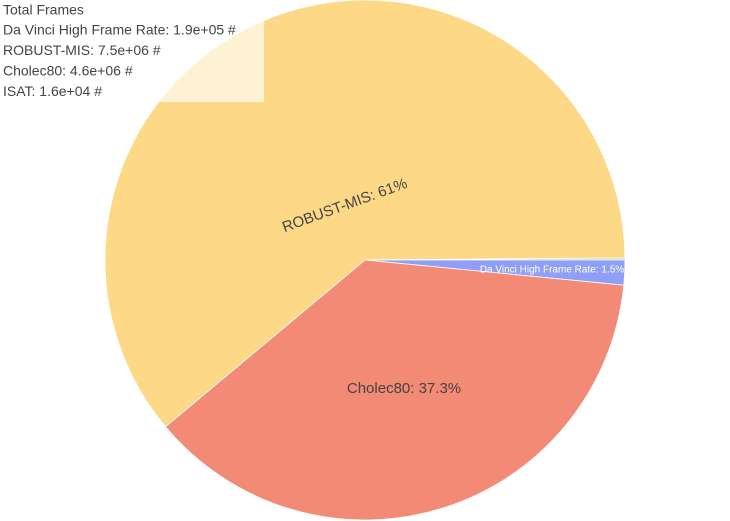 Image resolution: width=730 pixels, height=521 pixels. Describe the element at coordinates (82, 50) in the screenshot. I see `legend-entry: ROBUST-MIS: 7.5e+06 #` at that location.